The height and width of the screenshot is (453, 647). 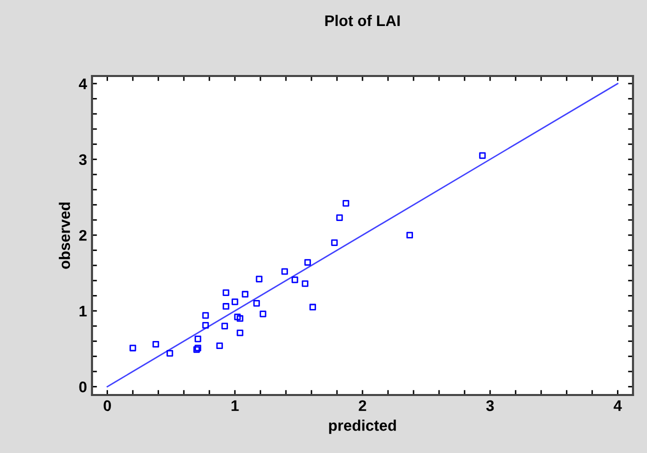 What do you see at coordinates (83, 84) in the screenshot?
I see `y-tick-label: 4` at bounding box center [83, 84].